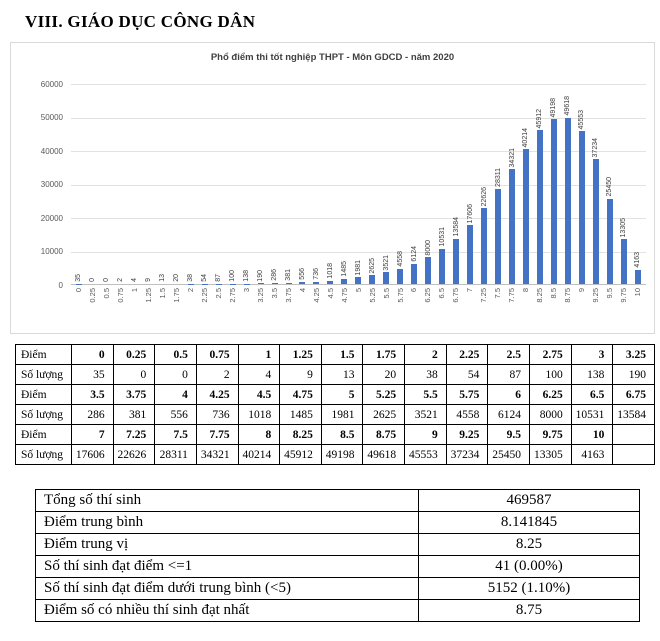 This screenshot has width=660, height=641. Describe the element at coordinates (342, 22) in the screenshot. I see `page-title: VIII. GIÁO DỤC CÔNG DÂN` at that location.